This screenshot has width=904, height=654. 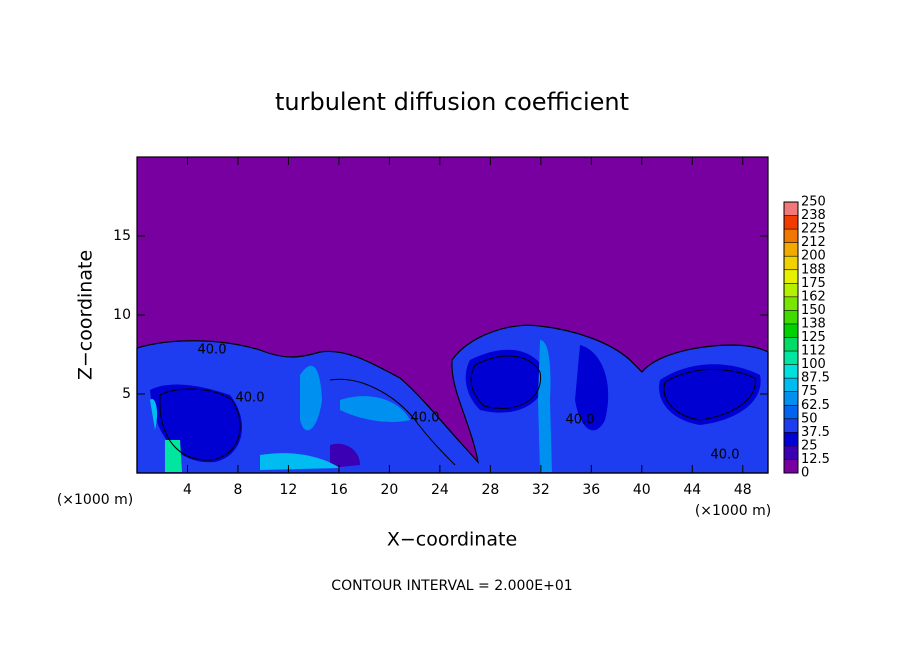 What do you see at coordinates (440, 490) in the screenshot?
I see `x-tick-label: 24` at bounding box center [440, 490].